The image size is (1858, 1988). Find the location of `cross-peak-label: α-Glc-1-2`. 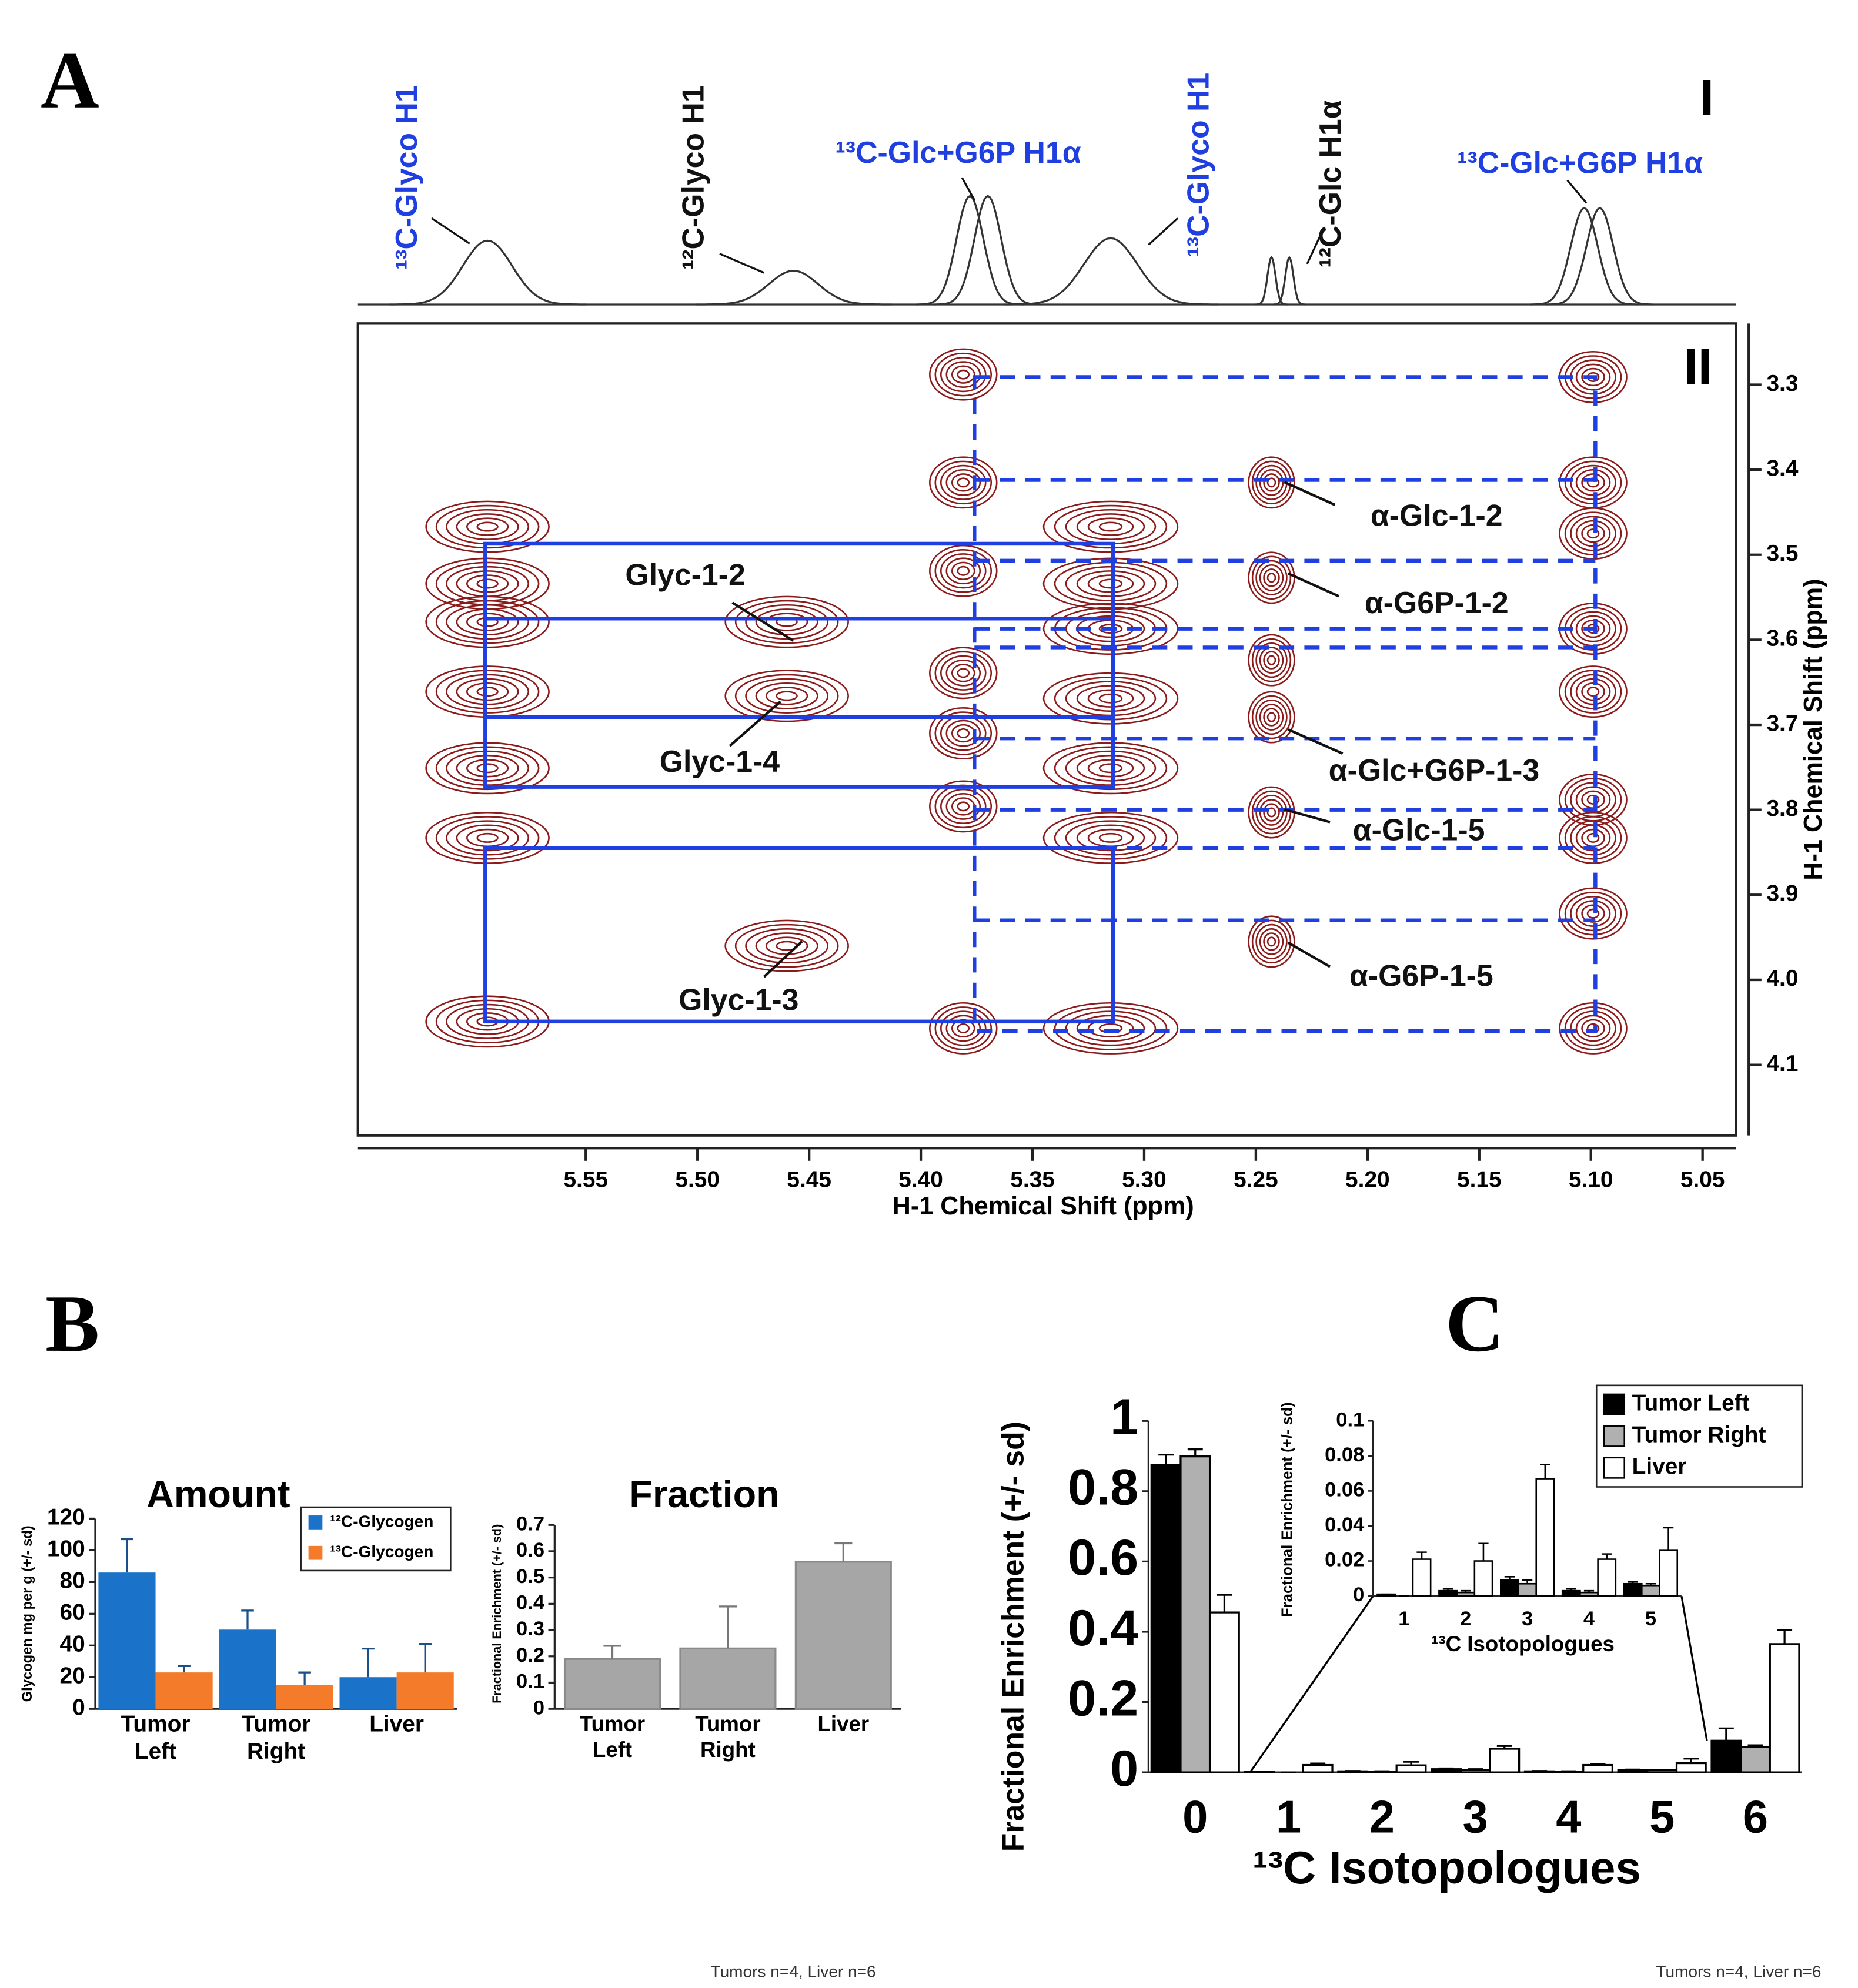

cross-peak-label: α-Glc-1-2 is located at coordinates (1437, 515).